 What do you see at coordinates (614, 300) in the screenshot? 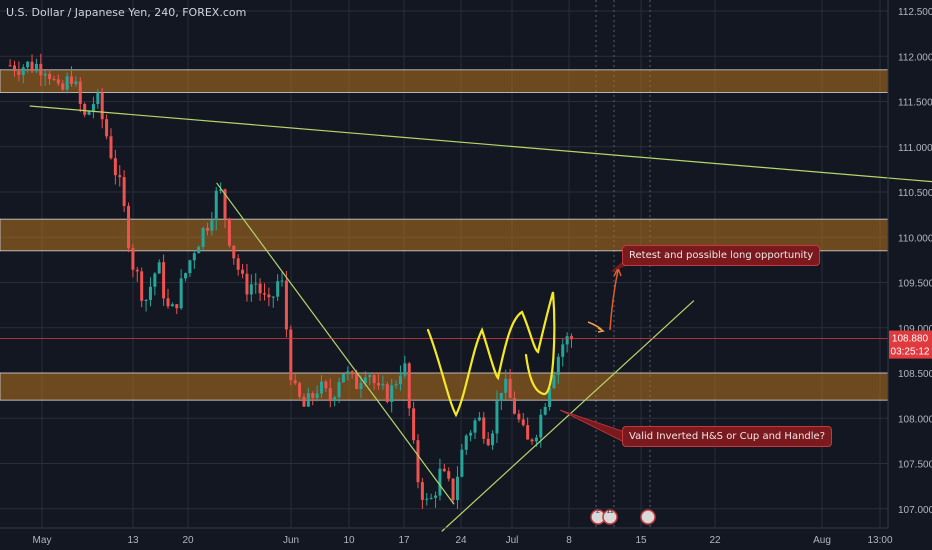
I see `long-arrow` at bounding box center [614, 300].